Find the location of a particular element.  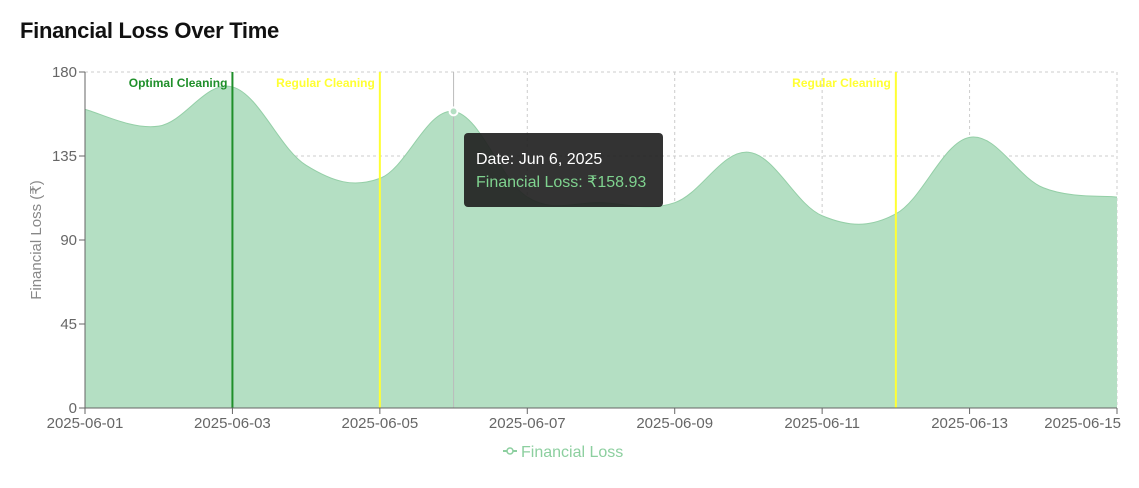

y-tick-label: 90 is located at coordinates (68, 240).